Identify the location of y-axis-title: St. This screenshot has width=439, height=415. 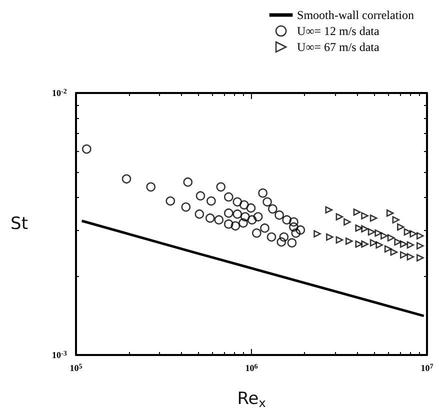
(19, 224).